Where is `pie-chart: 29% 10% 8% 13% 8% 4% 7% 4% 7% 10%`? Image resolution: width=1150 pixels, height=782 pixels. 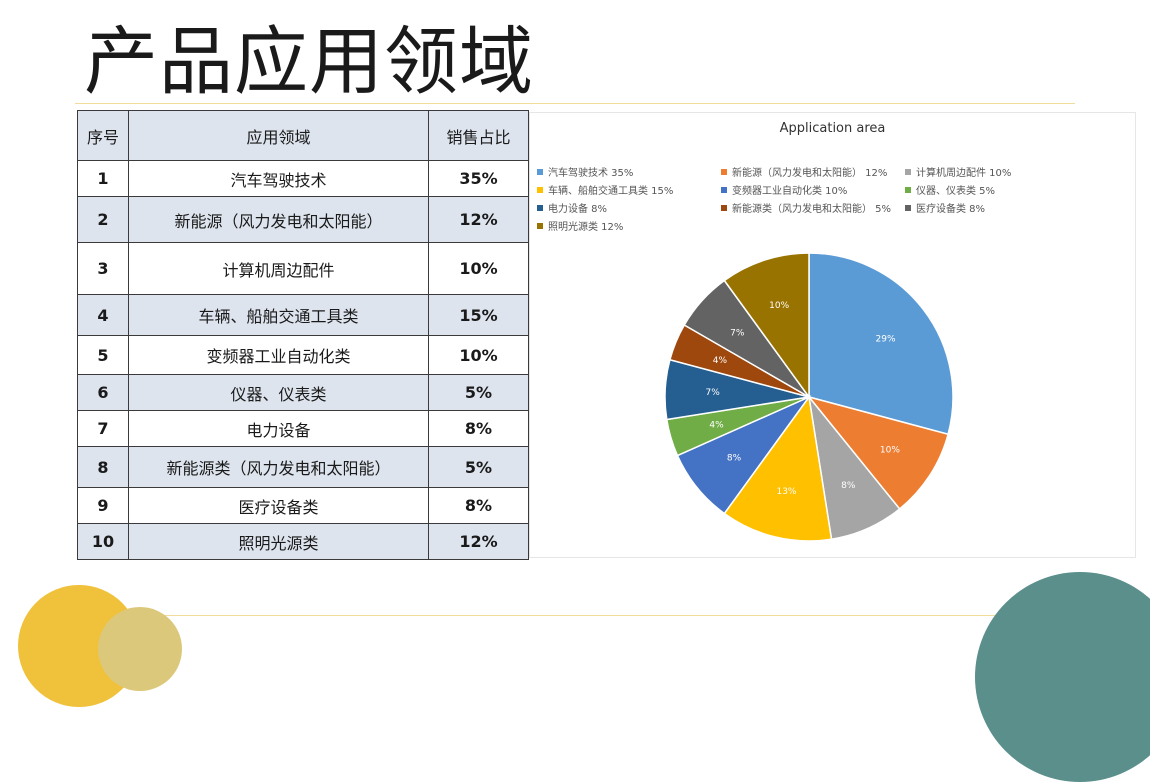
pie-chart: 29% 10% 8% 13% 8% 4% 7% 4% 7% 10% is located at coordinates (809, 397).